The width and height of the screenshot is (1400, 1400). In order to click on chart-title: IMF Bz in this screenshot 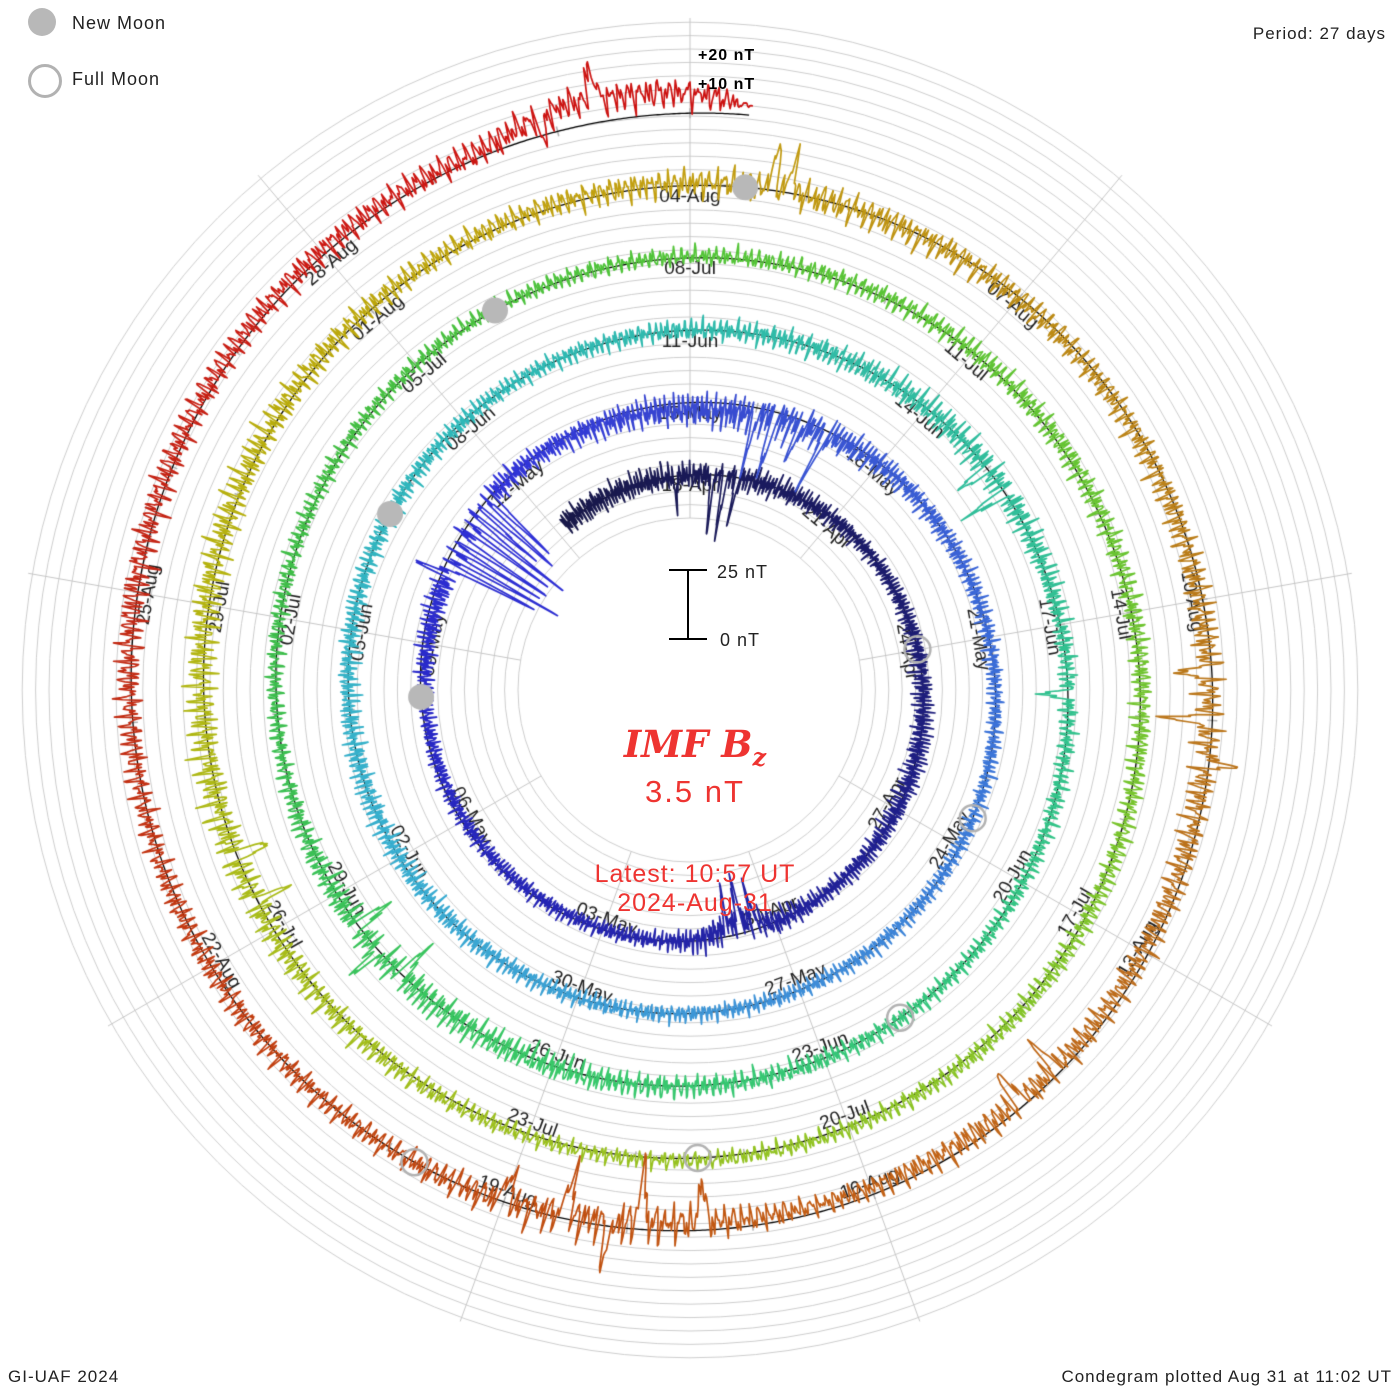, I will do `click(695, 746)`.